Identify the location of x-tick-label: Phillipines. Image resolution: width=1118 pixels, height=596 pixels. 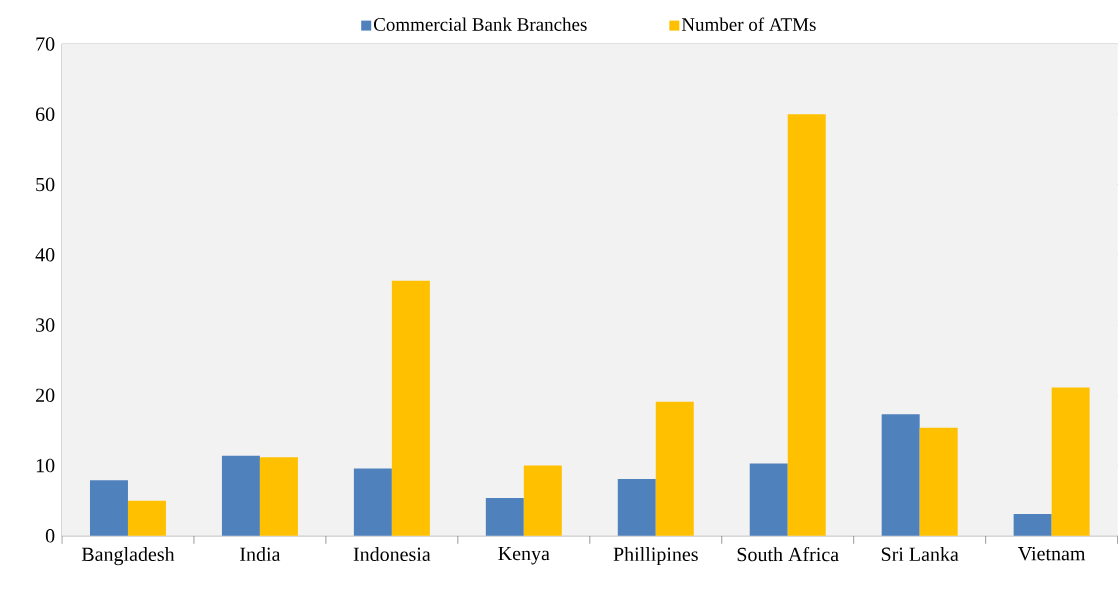
(655, 556).